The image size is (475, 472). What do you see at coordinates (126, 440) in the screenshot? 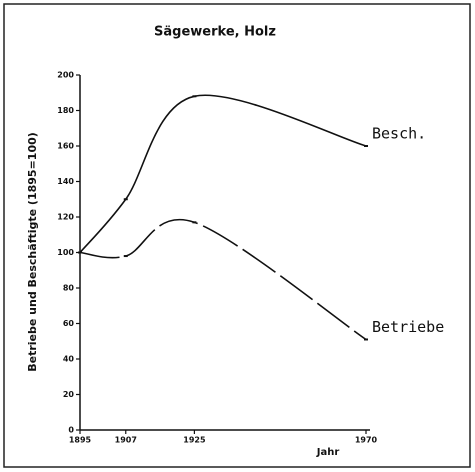
I see `x-tick-label: 1907` at bounding box center [126, 440].